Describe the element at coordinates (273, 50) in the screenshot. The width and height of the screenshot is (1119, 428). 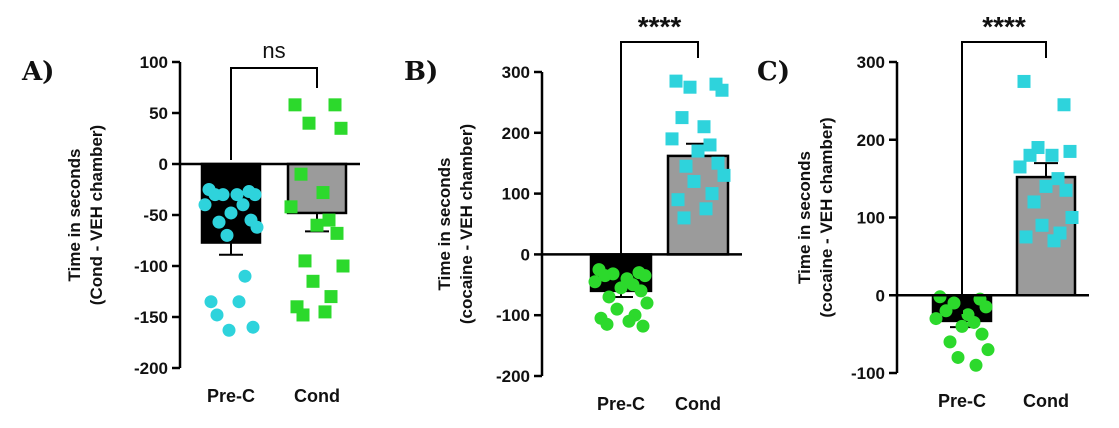
I see `significance-label: ns` at that location.